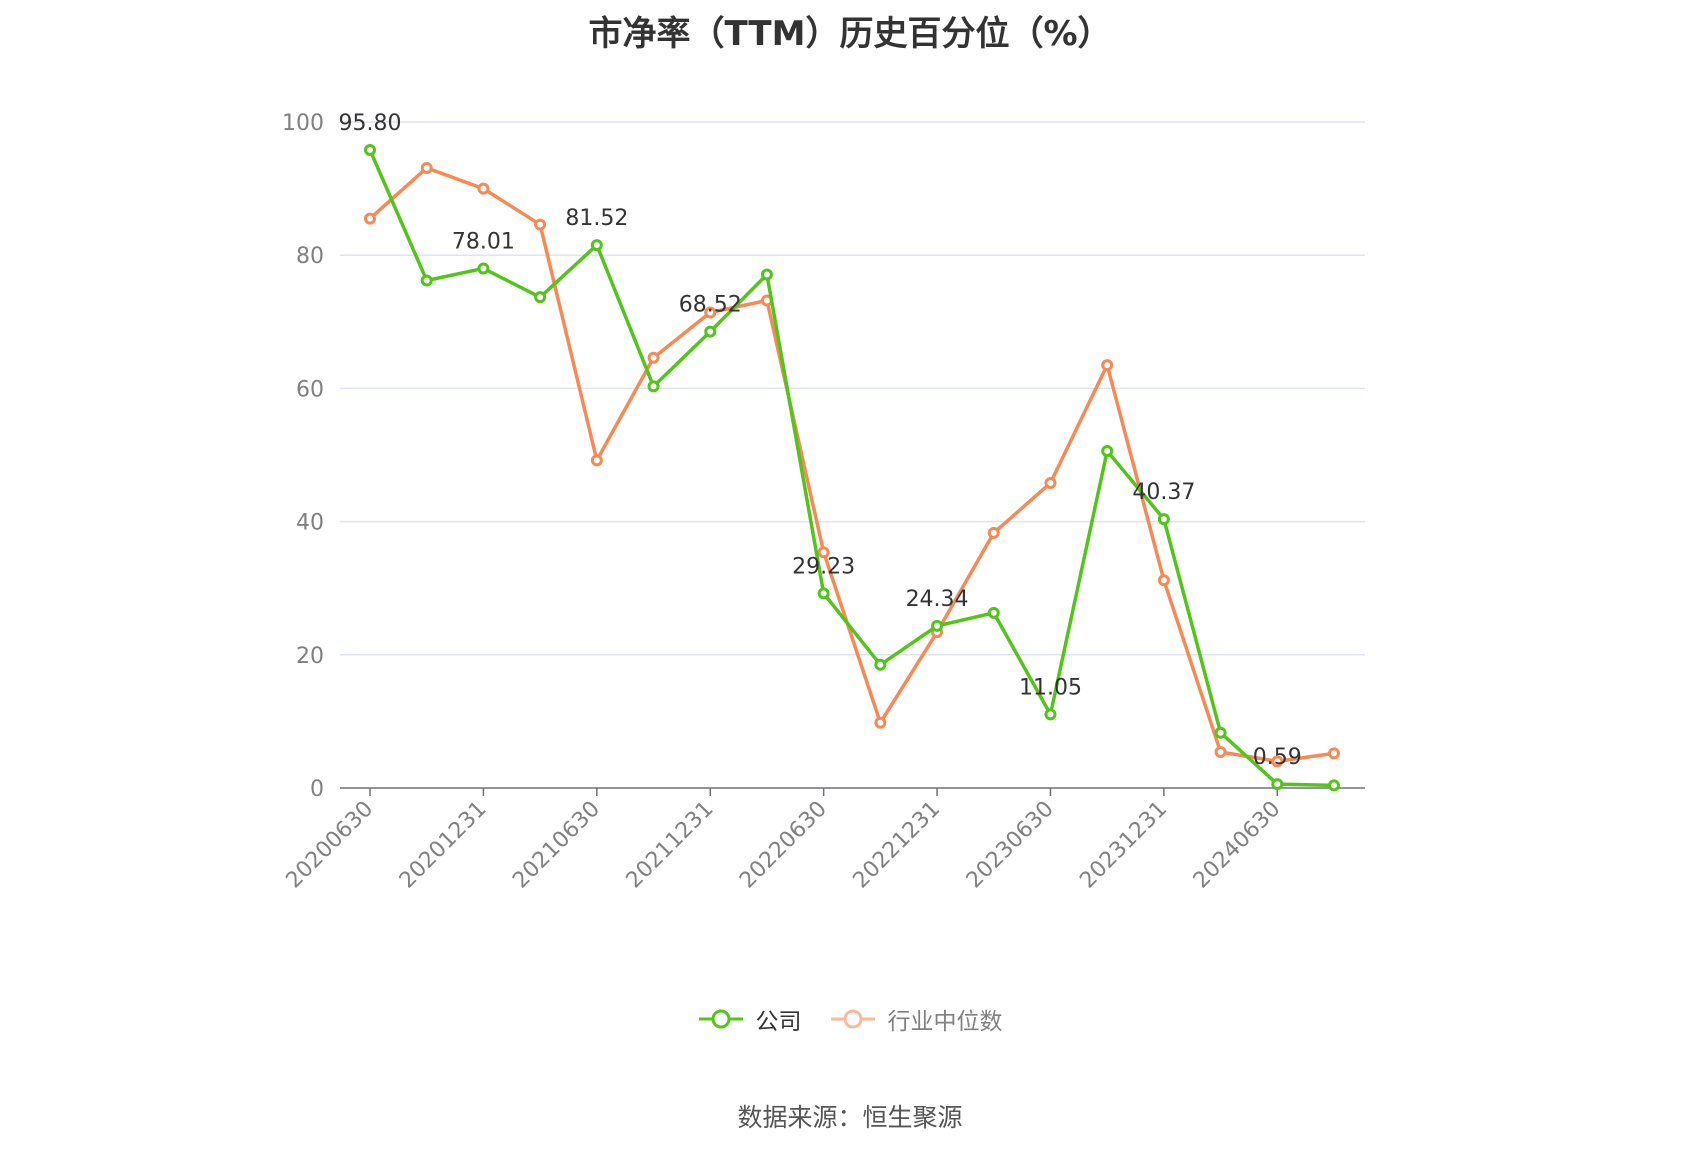 Image resolution: width=1700 pixels, height=1150 pixels. What do you see at coordinates (329, 845) in the screenshot?
I see `x-tick-label: 20200630` at bounding box center [329, 845].